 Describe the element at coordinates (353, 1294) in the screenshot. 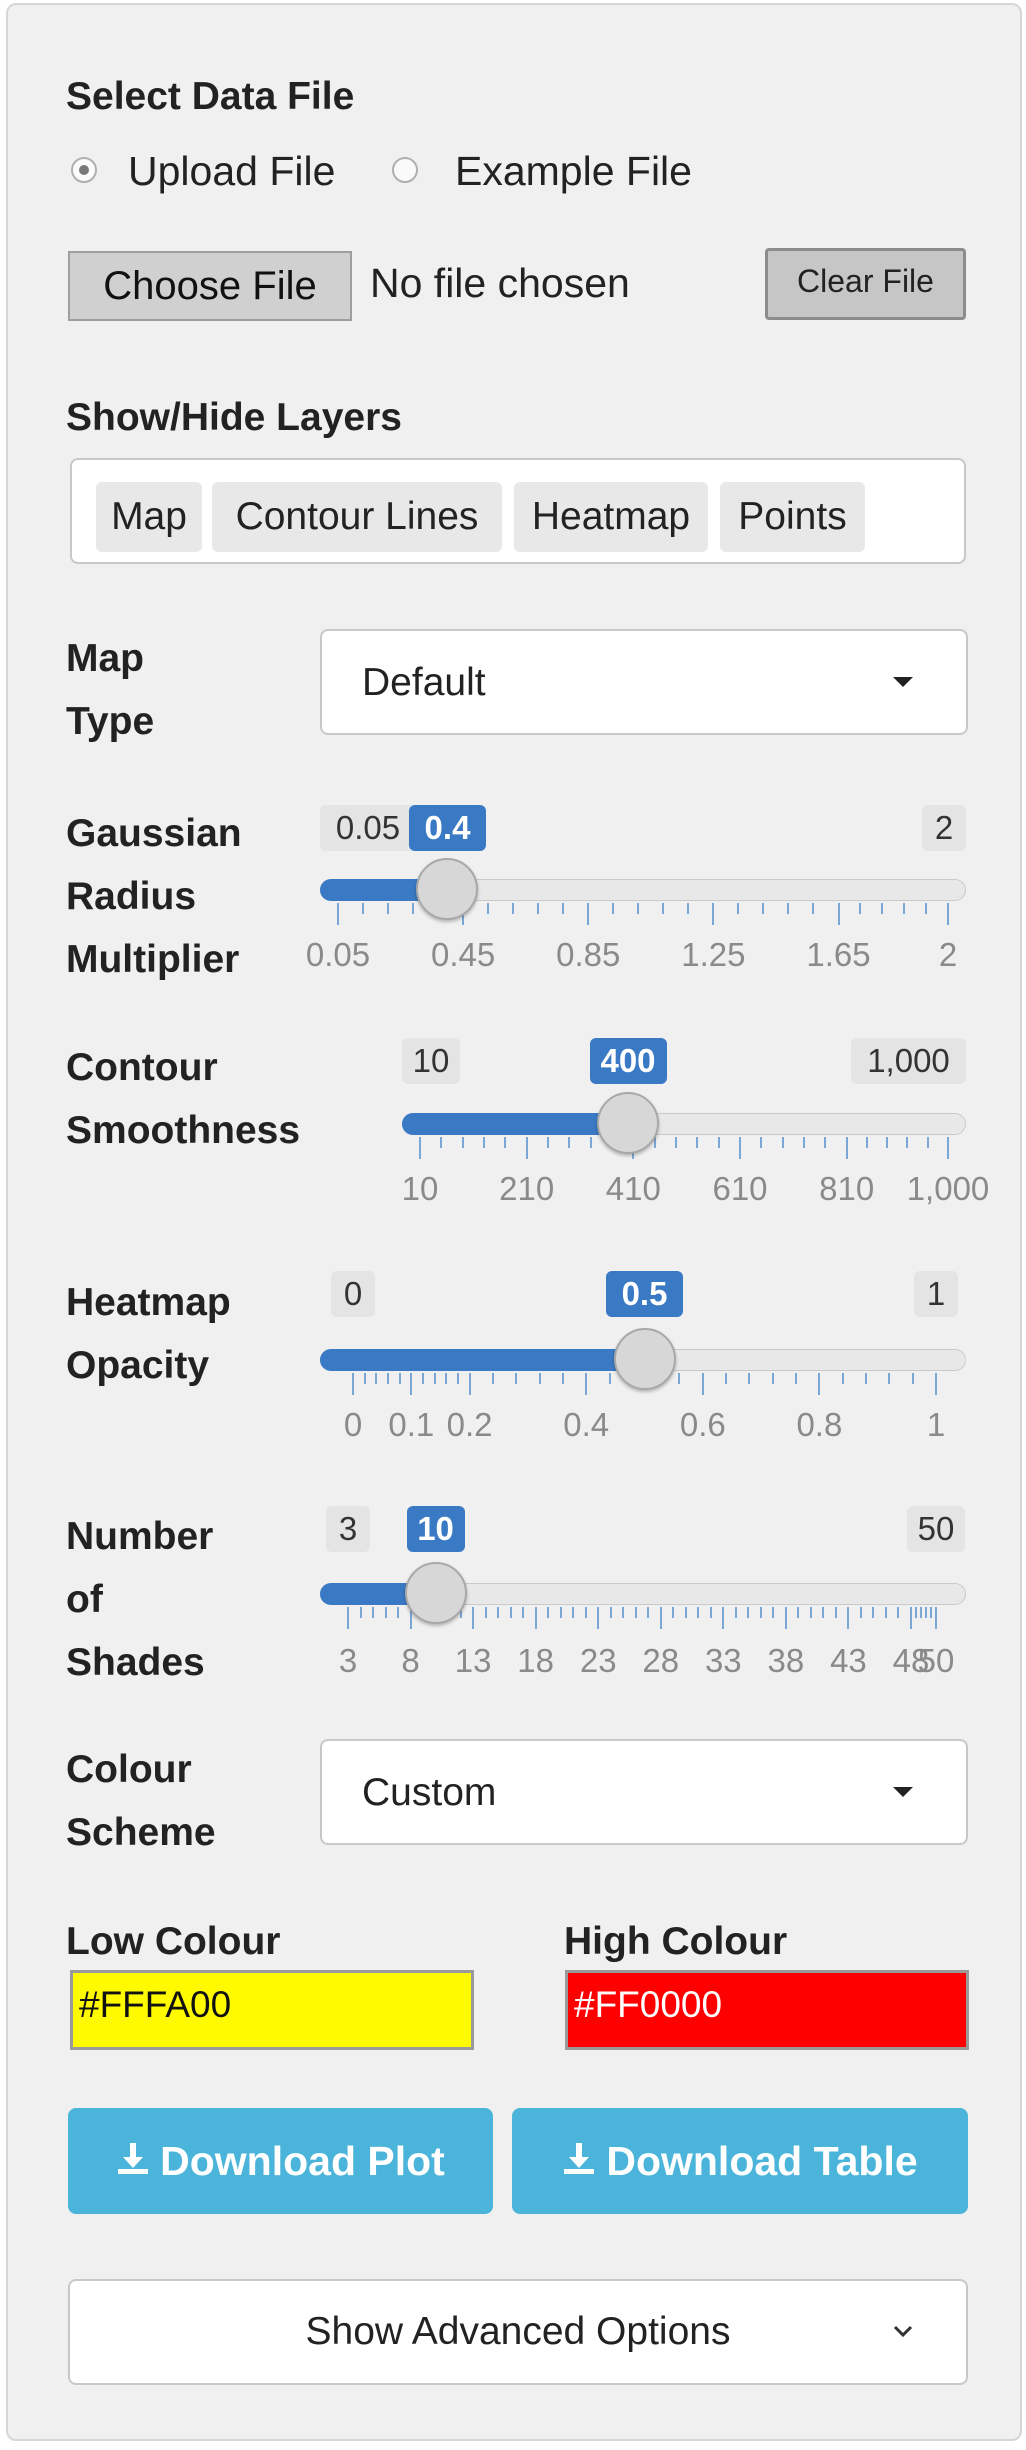

I see `slider-3-min-badge: 0` at that location.